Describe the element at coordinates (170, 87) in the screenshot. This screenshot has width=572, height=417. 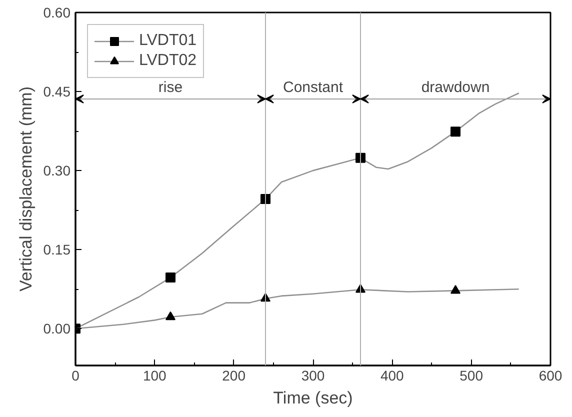
I see `annotation: rise` at that location.